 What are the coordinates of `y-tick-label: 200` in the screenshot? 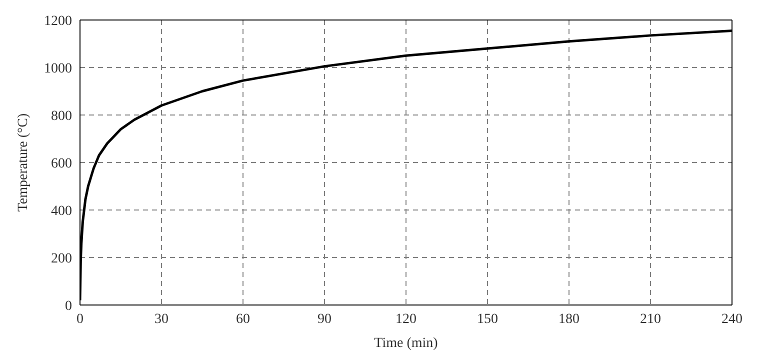 It's located at (61, 258).